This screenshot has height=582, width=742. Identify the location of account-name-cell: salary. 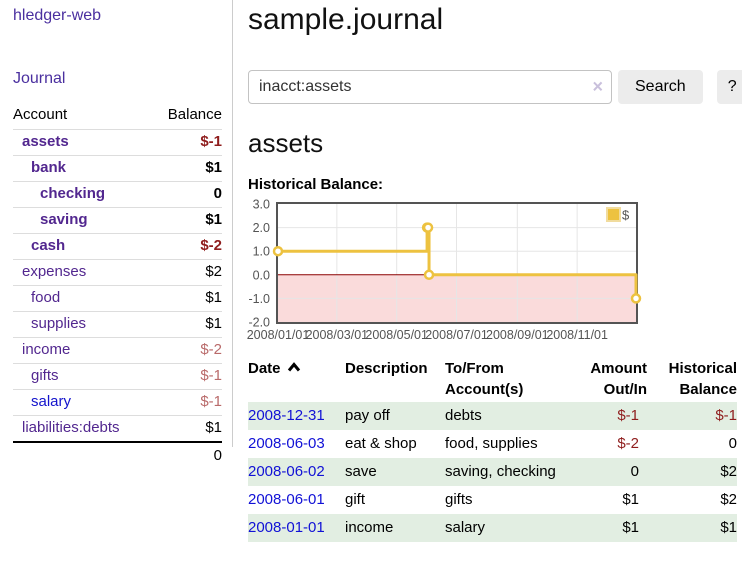
(82, 402).